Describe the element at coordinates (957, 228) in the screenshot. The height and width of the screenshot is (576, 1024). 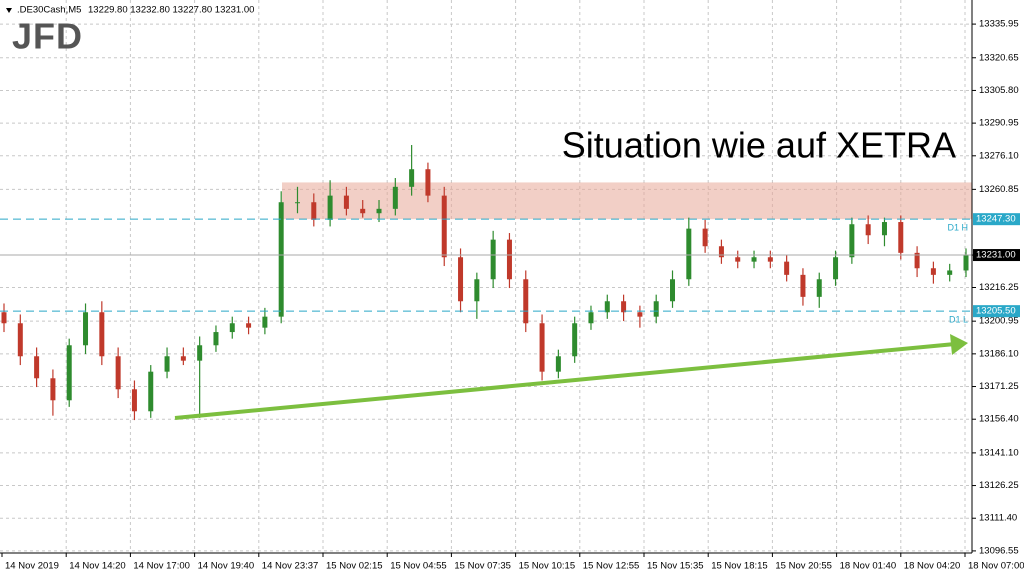
I see `level-name: D1 H` at that location.